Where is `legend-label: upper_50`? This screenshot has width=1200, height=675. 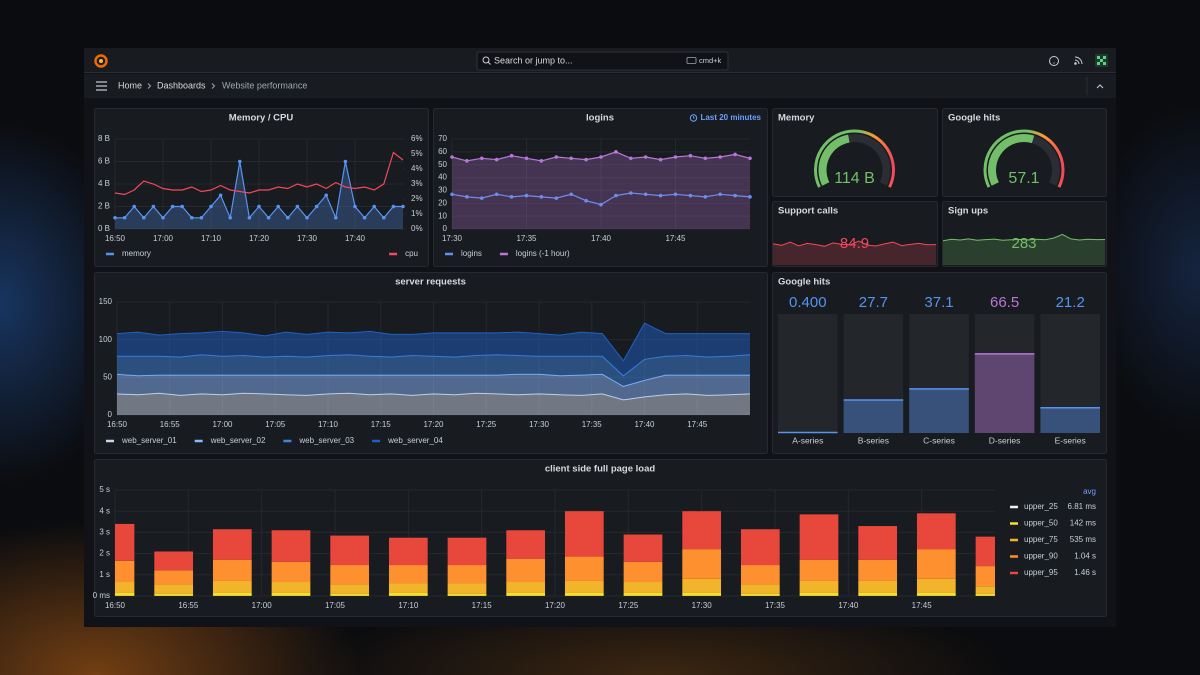 legend-label: upper_50 is located at coordinates (1041, 523).